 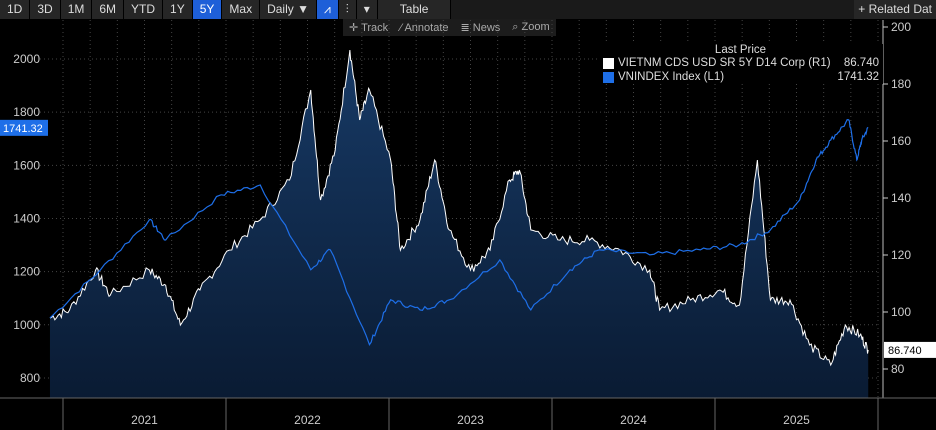 What do you see at coordinates (424, 27) in the screenshot?
I see `annotate-button: ⁄ Annotate` at bounding box center [424, 27].